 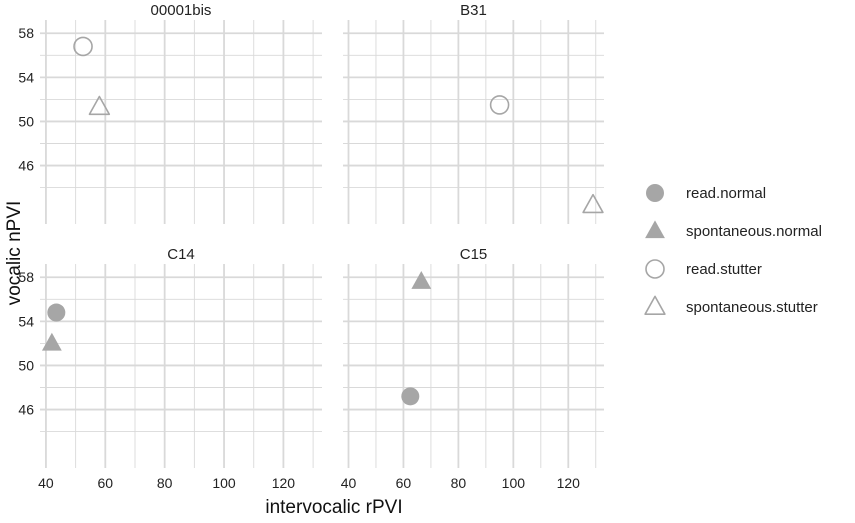 I want to click on facet-title: B31, so click(x=473, y=10).